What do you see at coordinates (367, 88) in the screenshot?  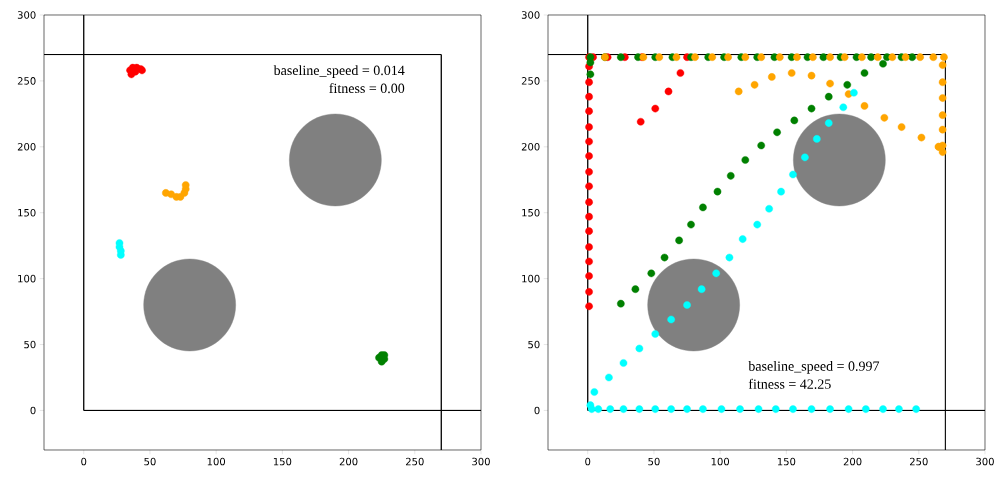 I see `annotation: fitness = 0.00` at bounding box center [367, 88].